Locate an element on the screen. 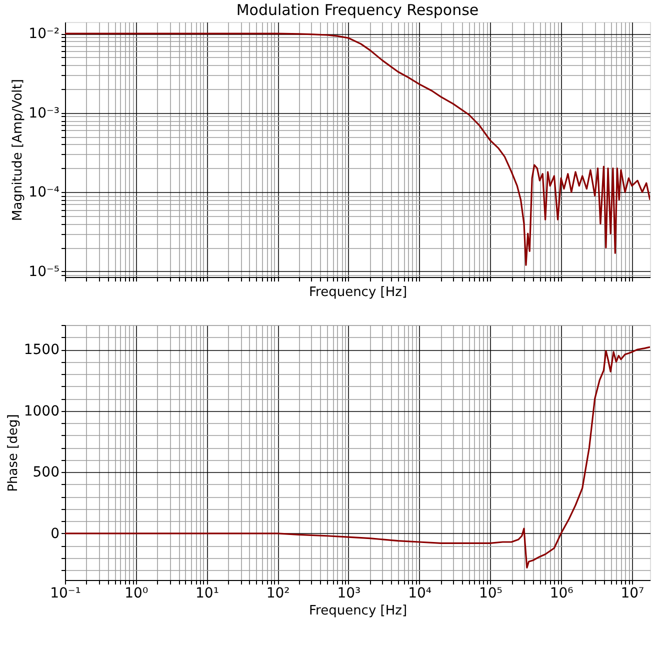  y-tick-label: 10⁻³ is located at coordinates (44, 113).